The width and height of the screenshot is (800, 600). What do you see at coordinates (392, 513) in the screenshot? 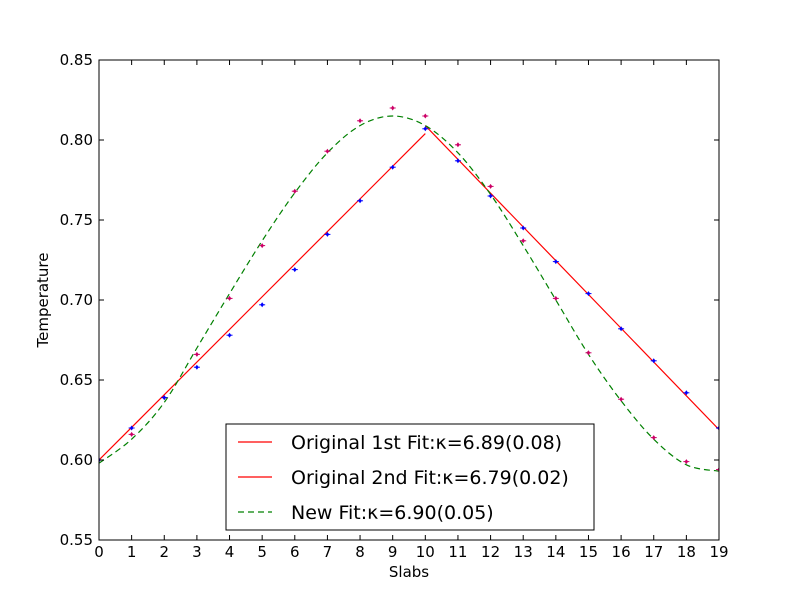
I see `legend-label-3: New Fit:κ=6.90(0.05)` at bounding box center [392, 513].